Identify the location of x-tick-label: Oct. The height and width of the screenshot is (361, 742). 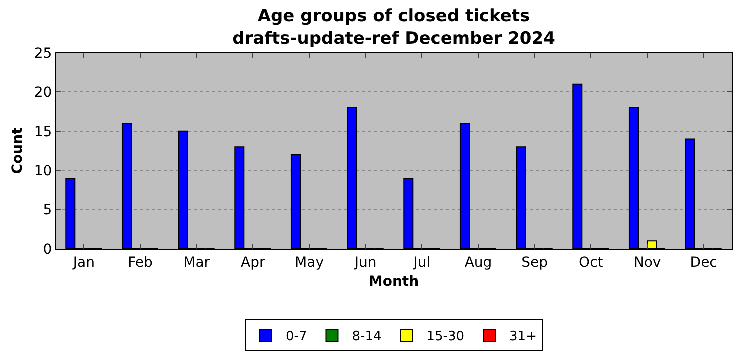
(591, 262).